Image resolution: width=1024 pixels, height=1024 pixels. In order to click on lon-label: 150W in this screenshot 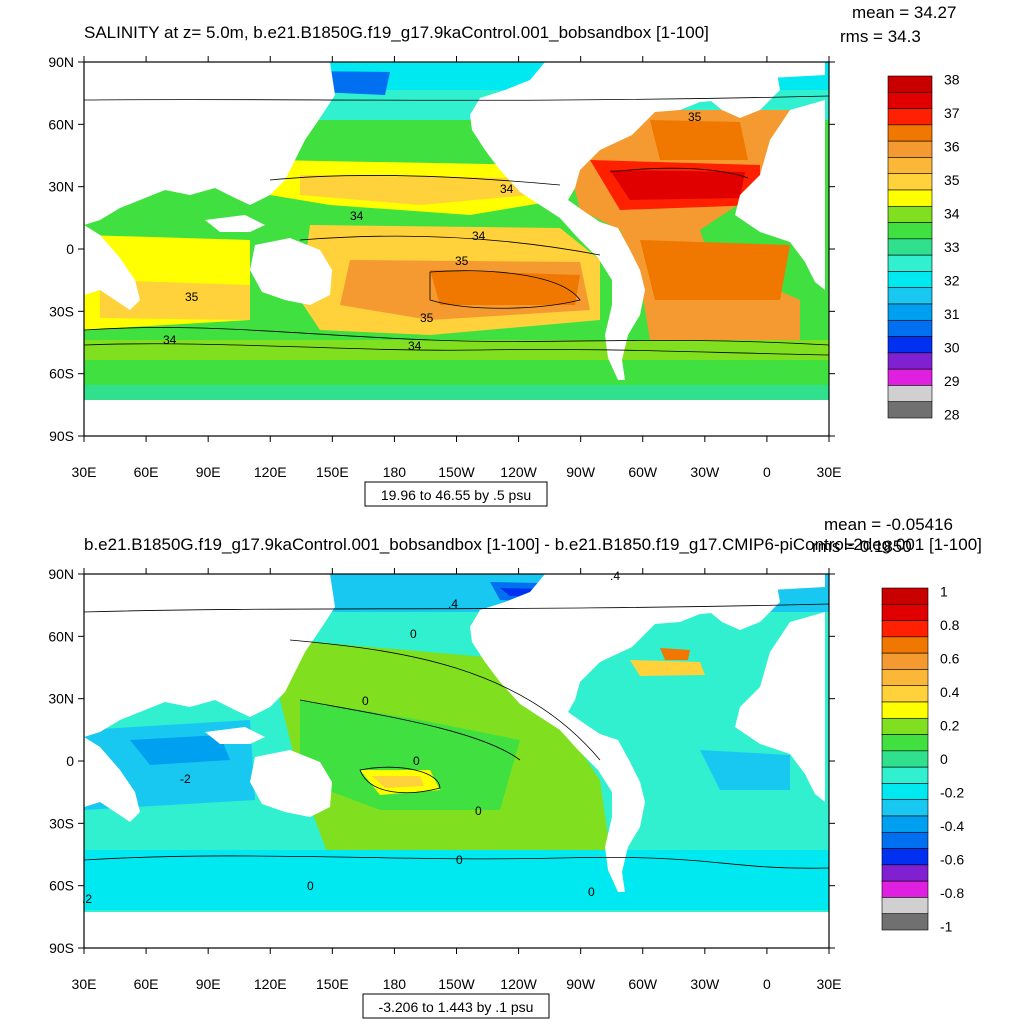, I will do `click(456, 472)`.